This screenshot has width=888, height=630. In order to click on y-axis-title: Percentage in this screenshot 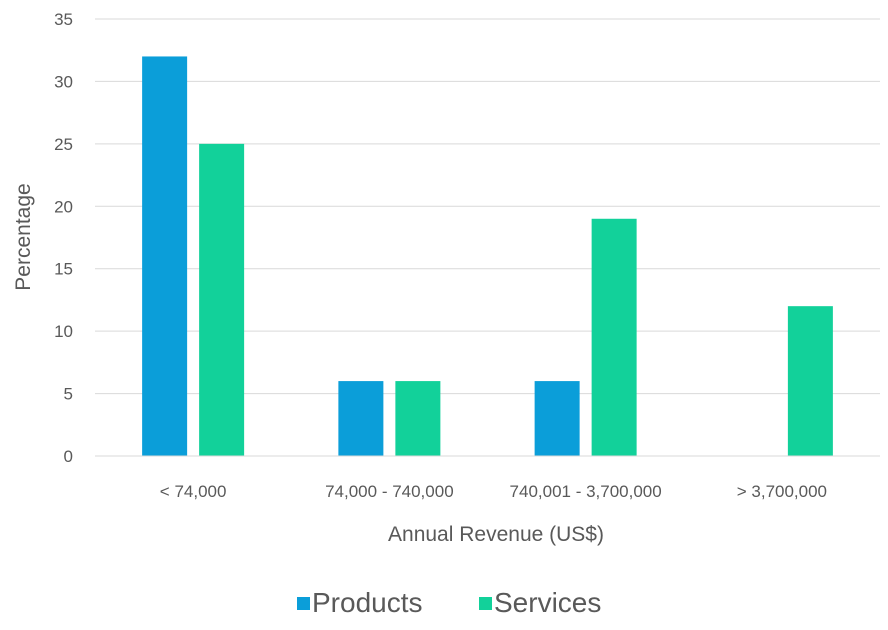, I will do `click(23, 236)`.